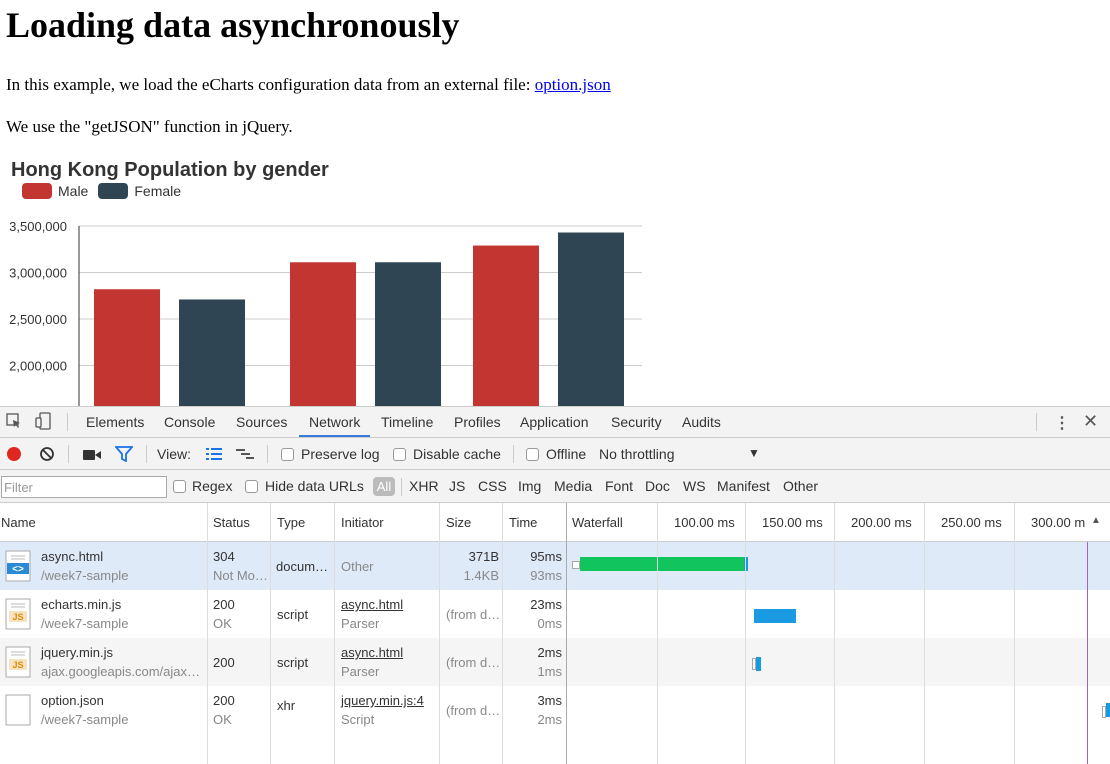 Image resolution: width=1110 pixels, height=764 pixels. Describe the element at coordinates (286, 705) in the screenshot. I see `request-type: xhr` at that location.